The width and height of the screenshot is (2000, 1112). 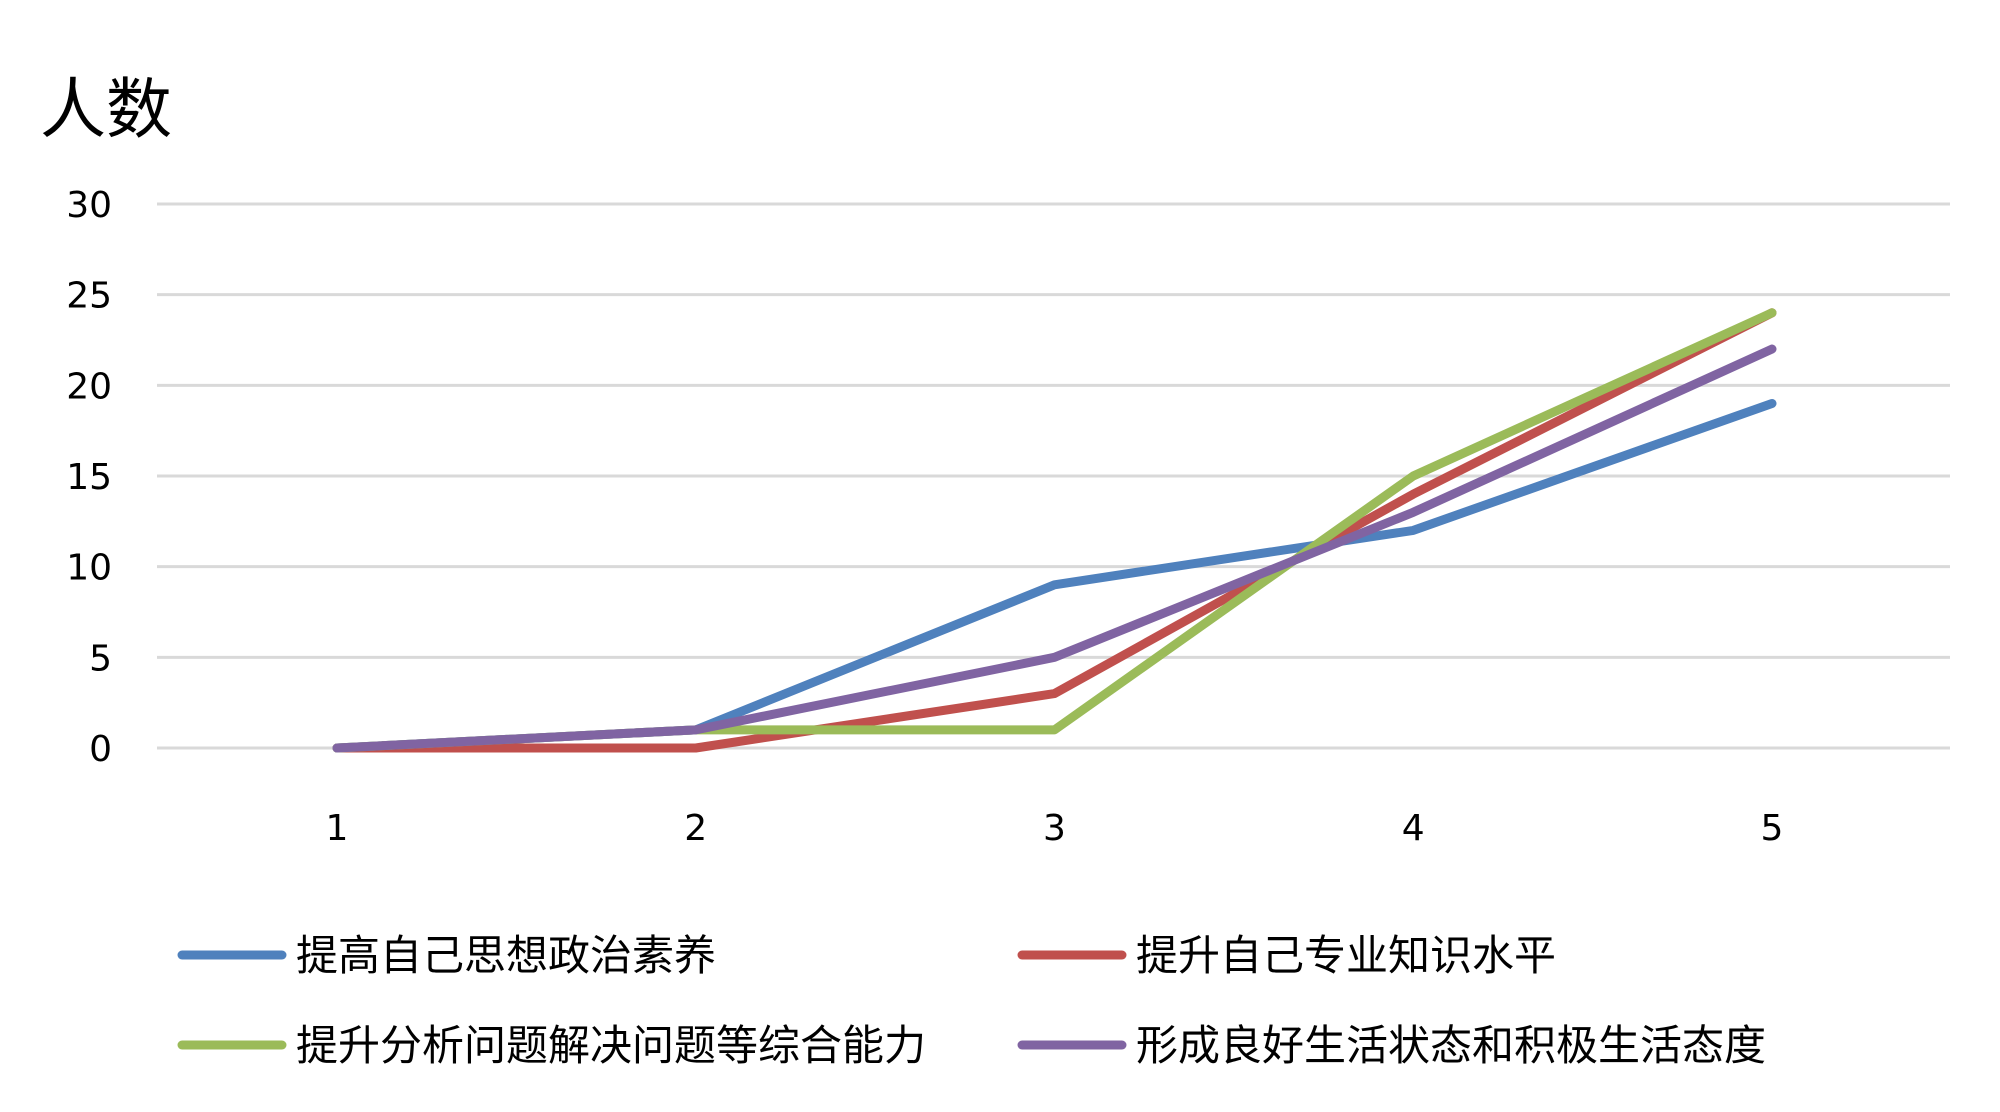 What do you see at coordinates (1346, 955) in the screenshot?
I see `legend-label: 提升自己专业知识水平` at bounding box center [1346, 955].